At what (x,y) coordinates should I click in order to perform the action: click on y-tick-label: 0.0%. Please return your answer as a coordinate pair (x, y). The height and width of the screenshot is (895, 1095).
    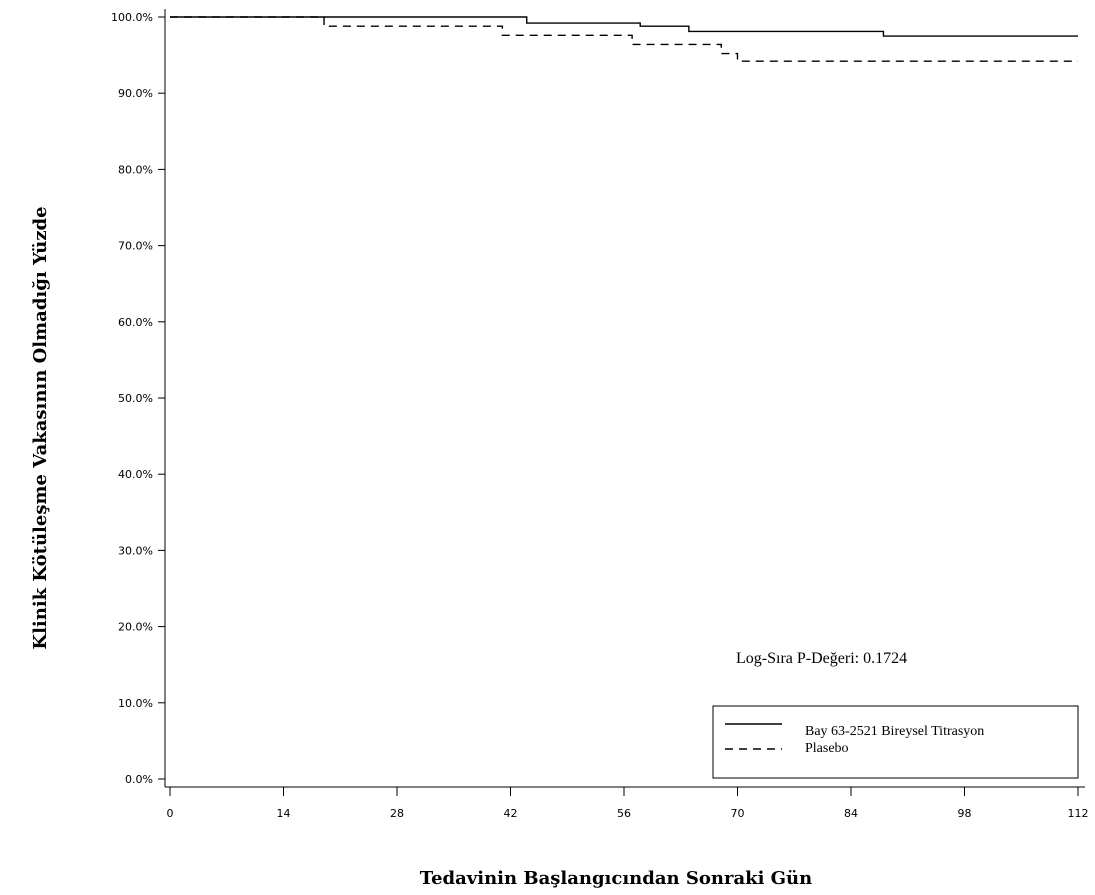
    Looking at the image, I should click on (139, 779).